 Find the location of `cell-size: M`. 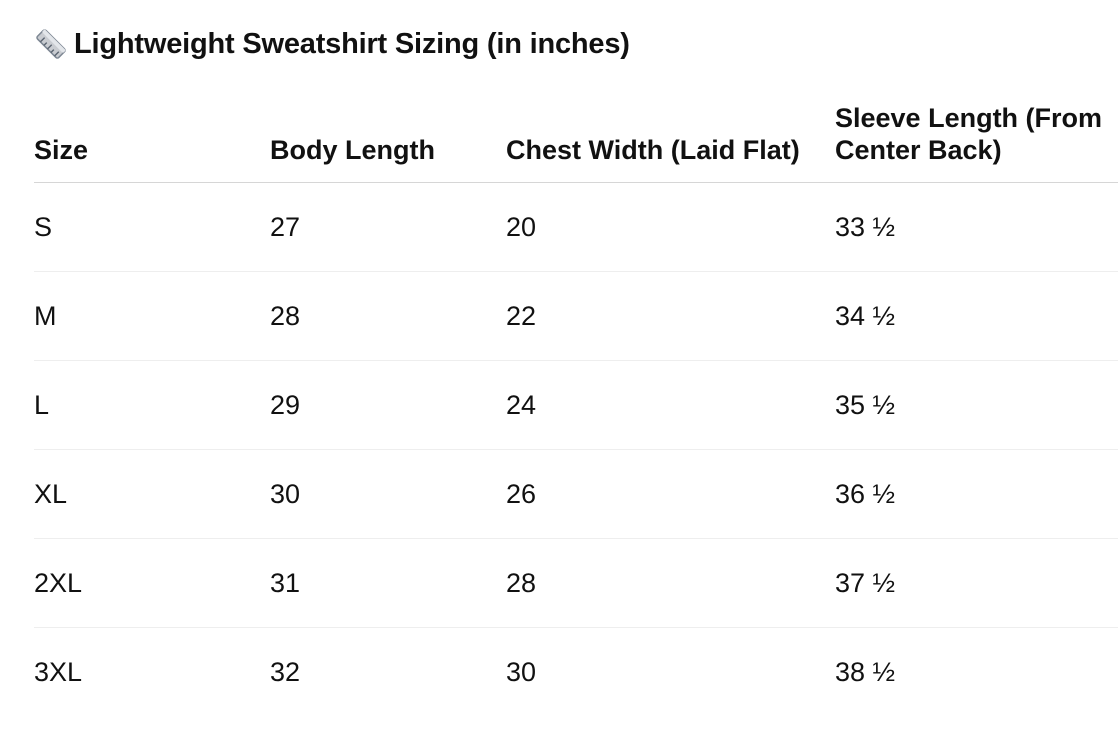

cell-size: M is located at coordinates (152, 316).